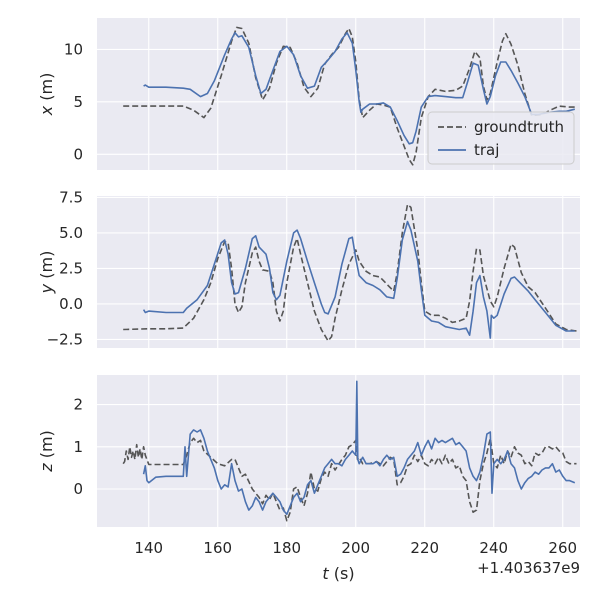  Describe the element at coordinates (217, 548) in the screenshot. I see `x-tick-label: 160` at that location.